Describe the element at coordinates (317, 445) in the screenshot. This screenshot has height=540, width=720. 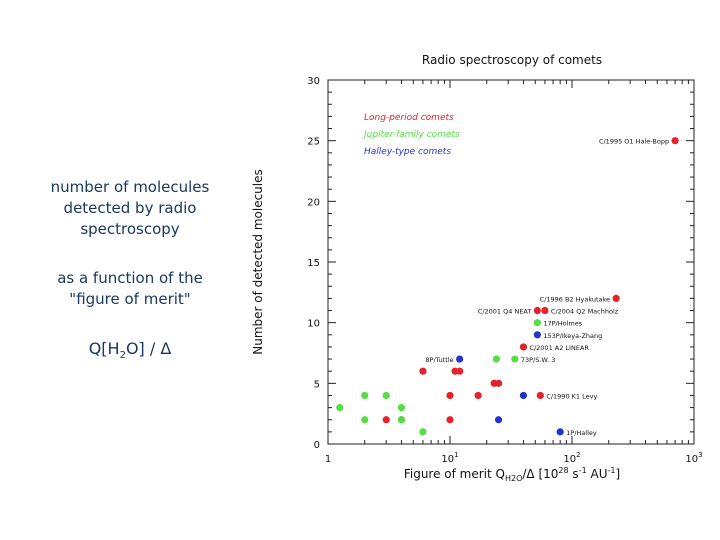
I see `y-tick-label: 0` at that location.